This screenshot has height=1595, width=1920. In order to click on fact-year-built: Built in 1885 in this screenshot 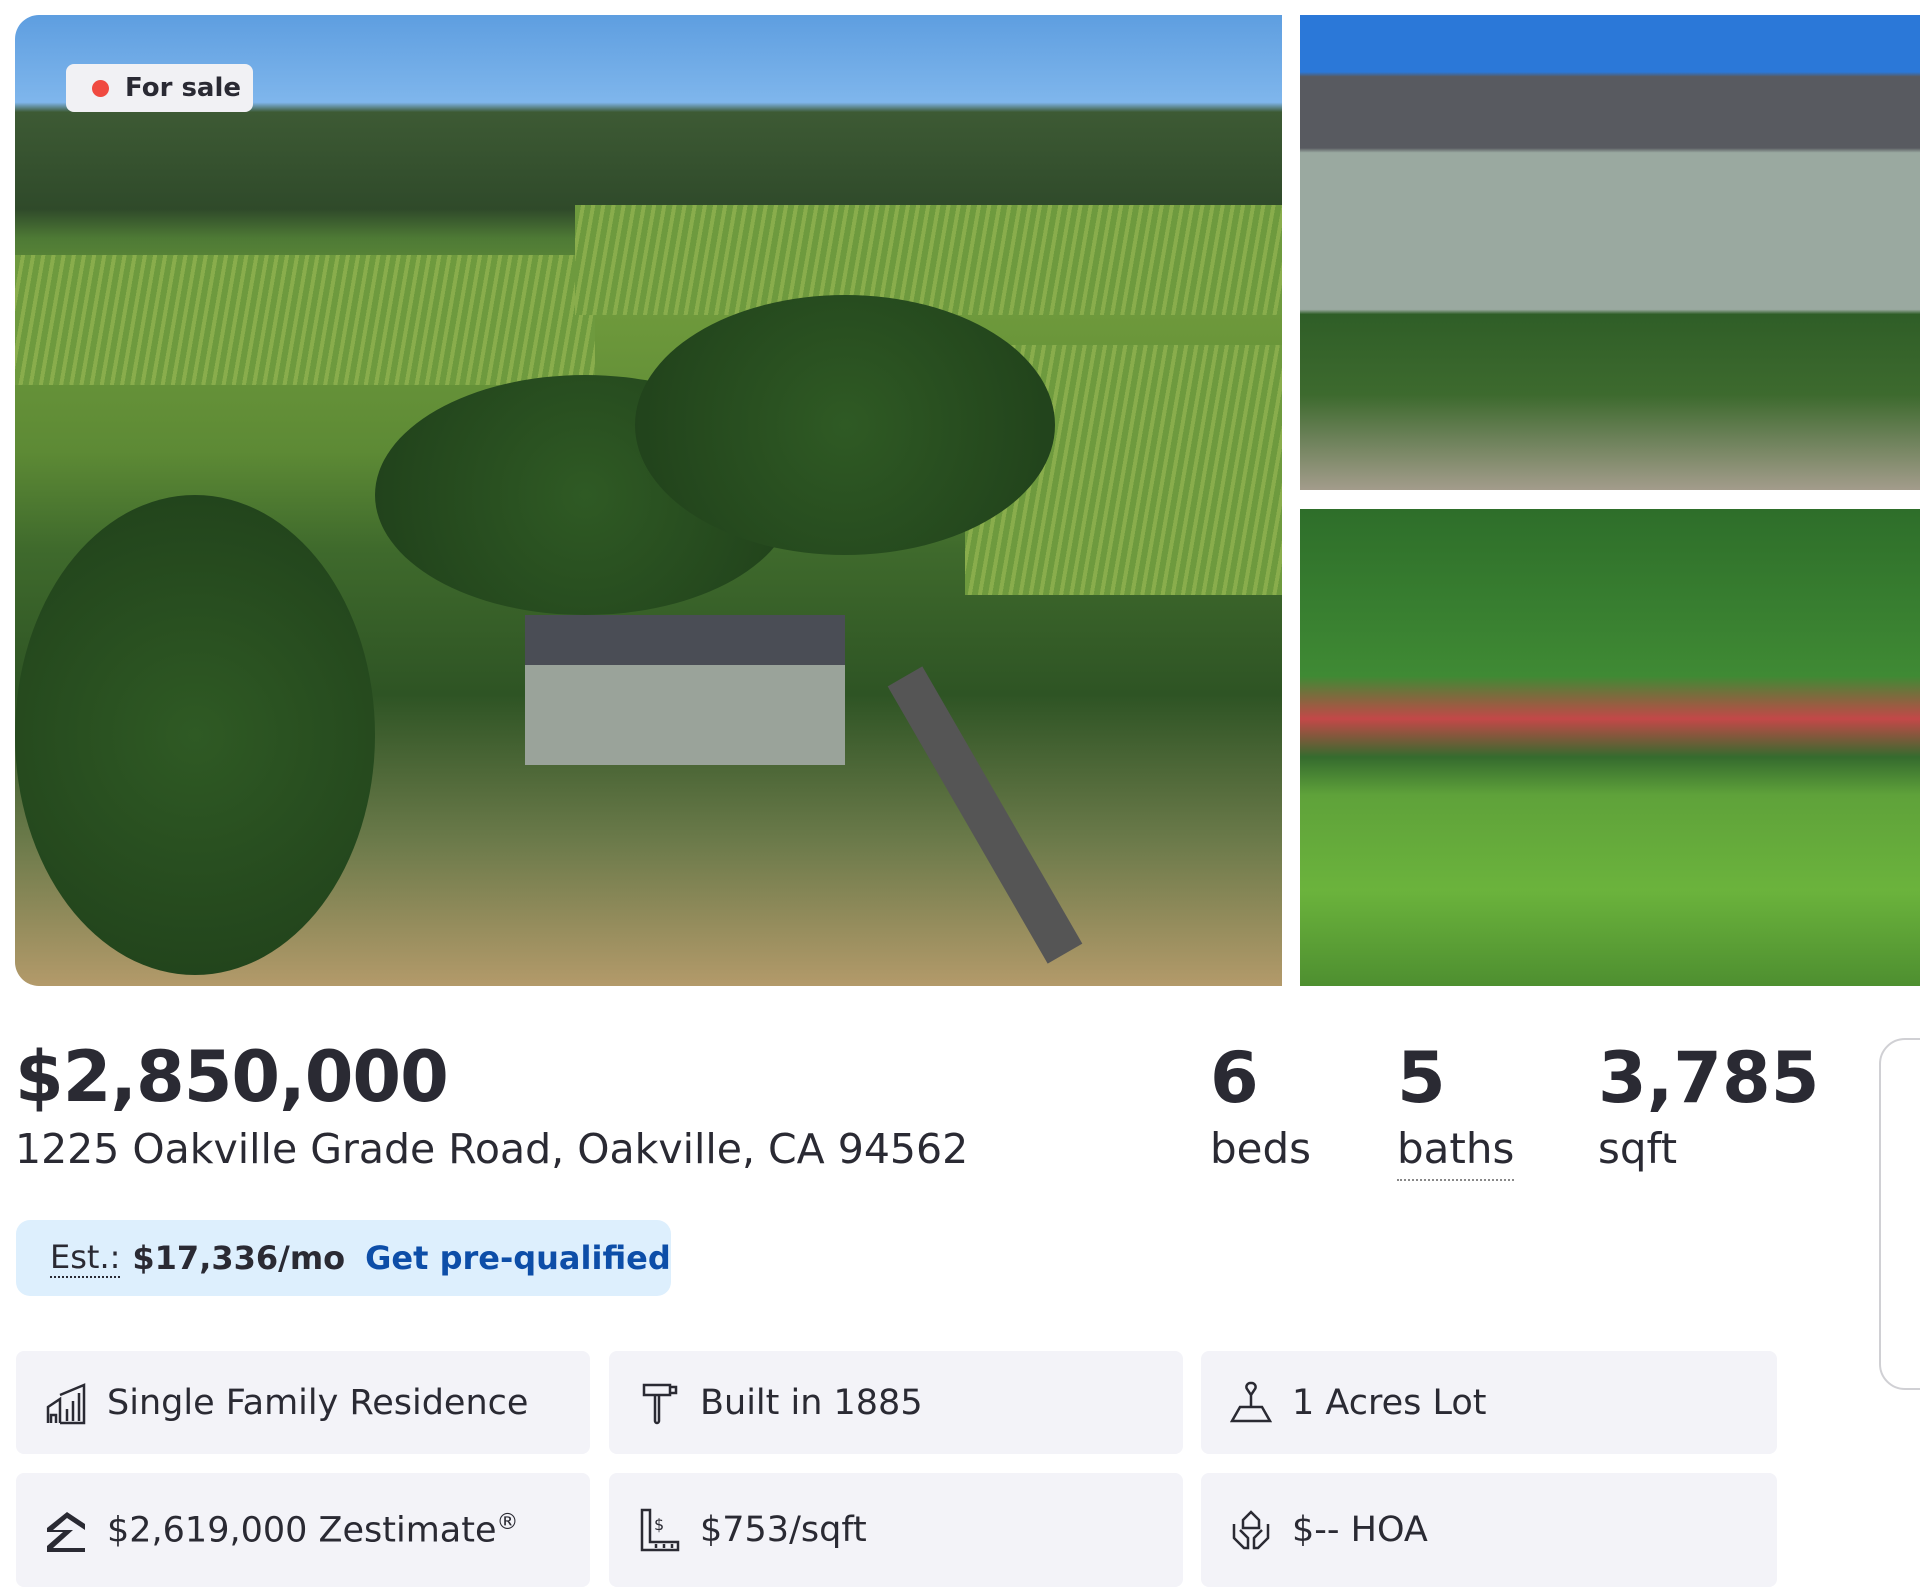, I will do `click(896, 1402)`.